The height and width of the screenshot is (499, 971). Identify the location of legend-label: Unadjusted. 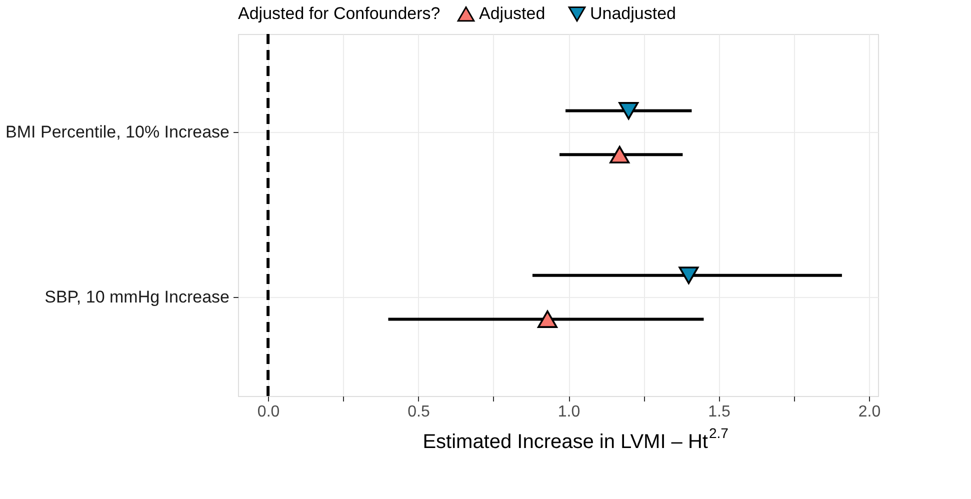
(633, 14).